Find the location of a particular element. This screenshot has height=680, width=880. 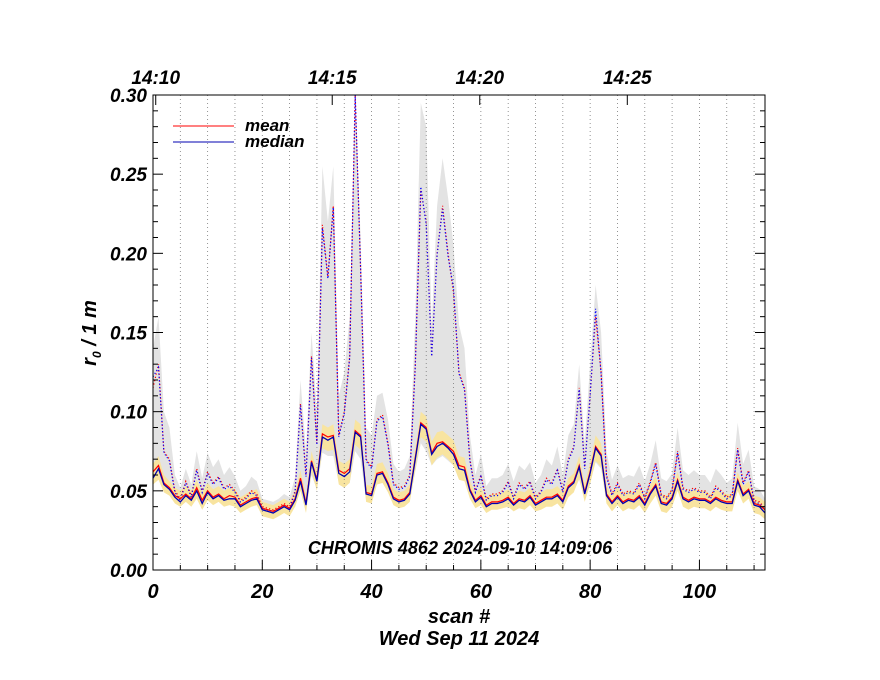

y-axis-label: r0 / 1 m is located at coordinates (91, 333).